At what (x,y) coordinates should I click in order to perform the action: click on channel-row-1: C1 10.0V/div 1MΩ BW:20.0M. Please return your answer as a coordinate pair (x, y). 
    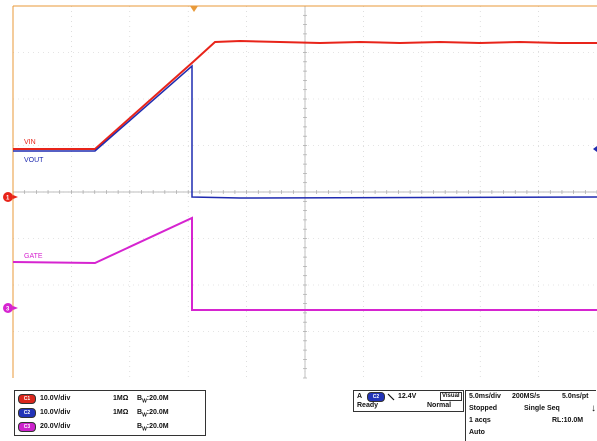
    Looking at the image, I should click on (110, 398).